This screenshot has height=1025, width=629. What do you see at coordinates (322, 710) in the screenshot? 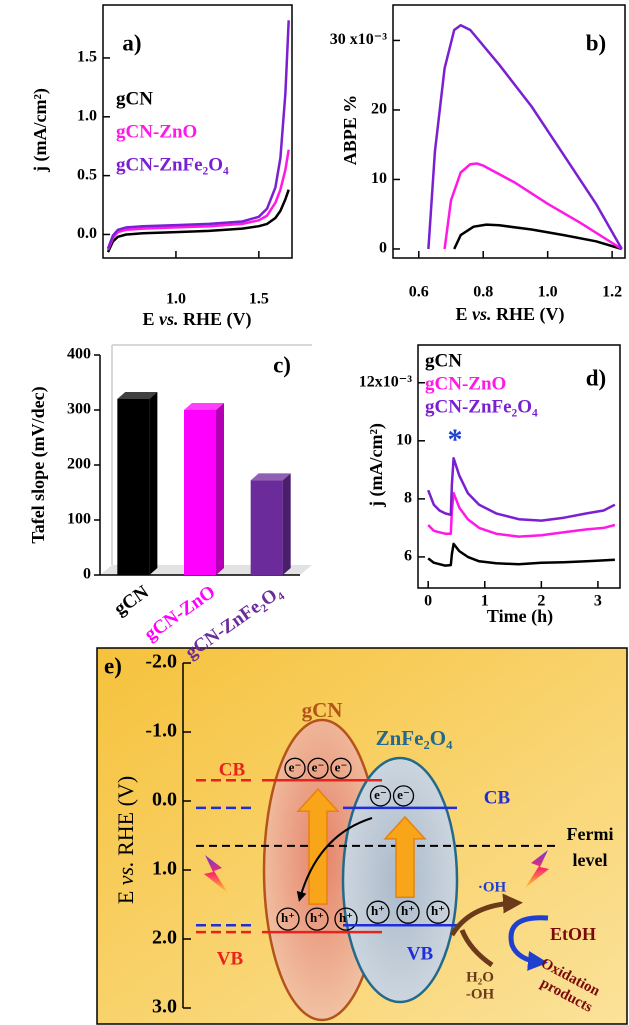
I see `semiconductor-name: gCN` at bounding box center [322, 710].